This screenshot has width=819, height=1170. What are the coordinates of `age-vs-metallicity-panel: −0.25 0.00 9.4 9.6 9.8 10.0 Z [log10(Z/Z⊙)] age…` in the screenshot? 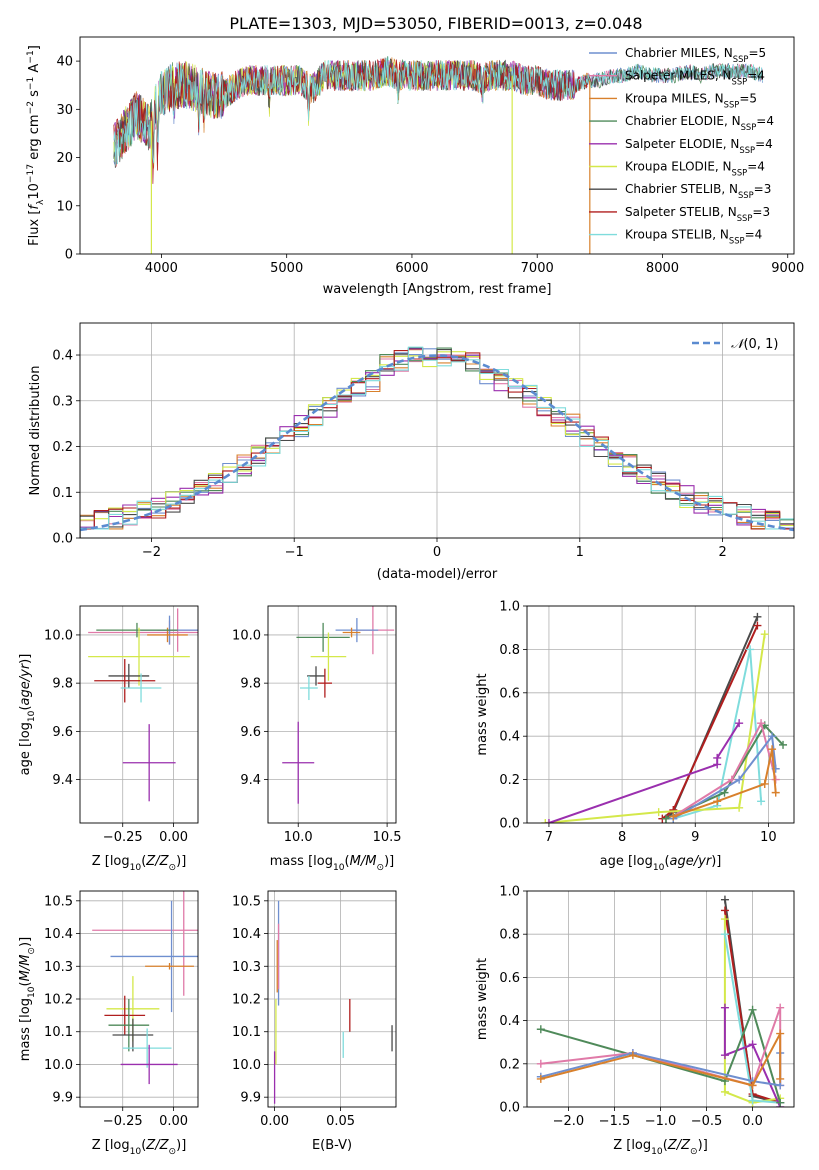 It's located at (108, 739).